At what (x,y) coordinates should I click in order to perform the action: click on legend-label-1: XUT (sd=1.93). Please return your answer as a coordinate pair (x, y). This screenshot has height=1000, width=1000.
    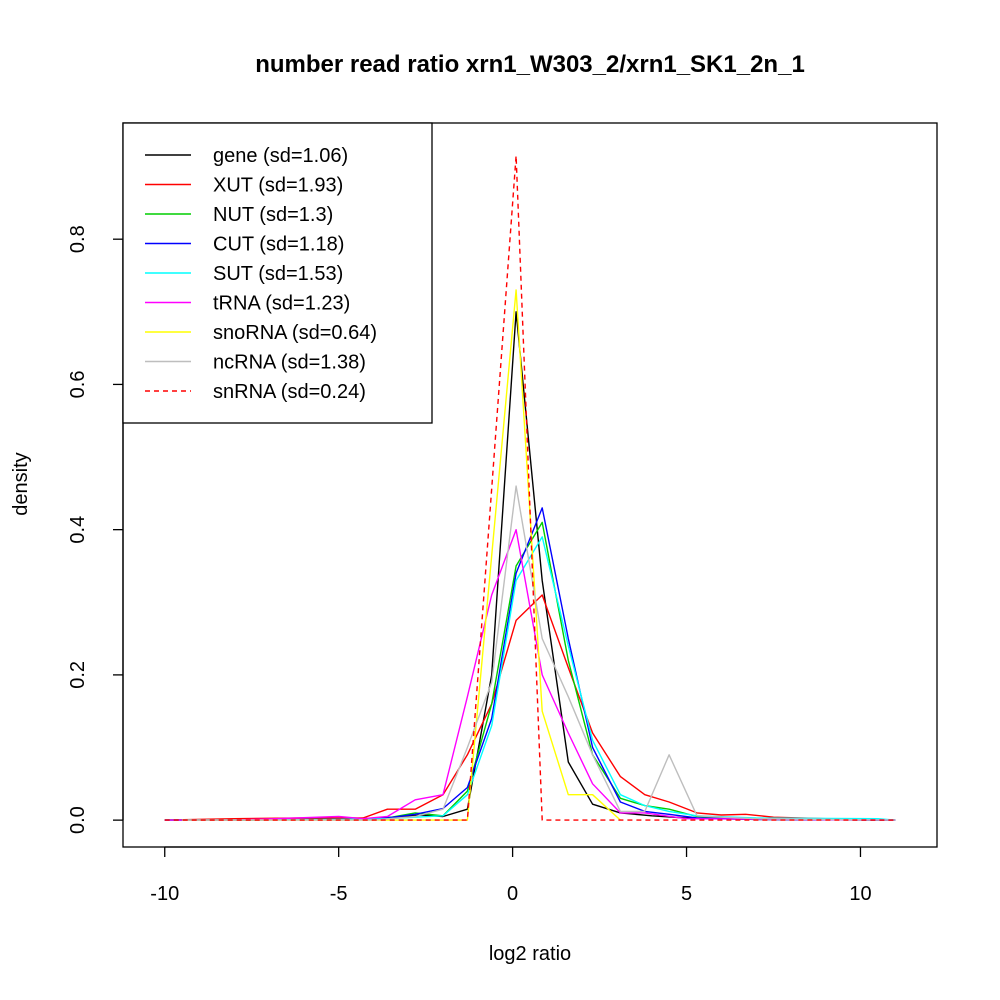
    Looking at the image, I should click on (278, 186).